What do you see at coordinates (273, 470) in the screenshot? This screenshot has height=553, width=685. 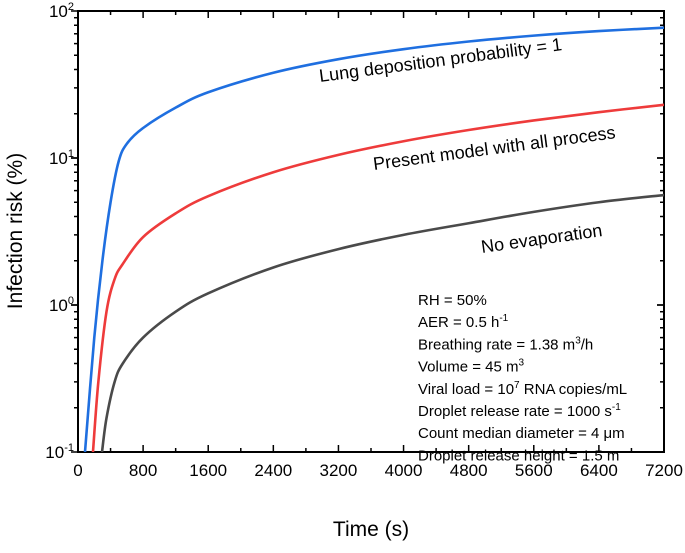 I see `x-tick-label: 2400` at bounding box center [273, 470].